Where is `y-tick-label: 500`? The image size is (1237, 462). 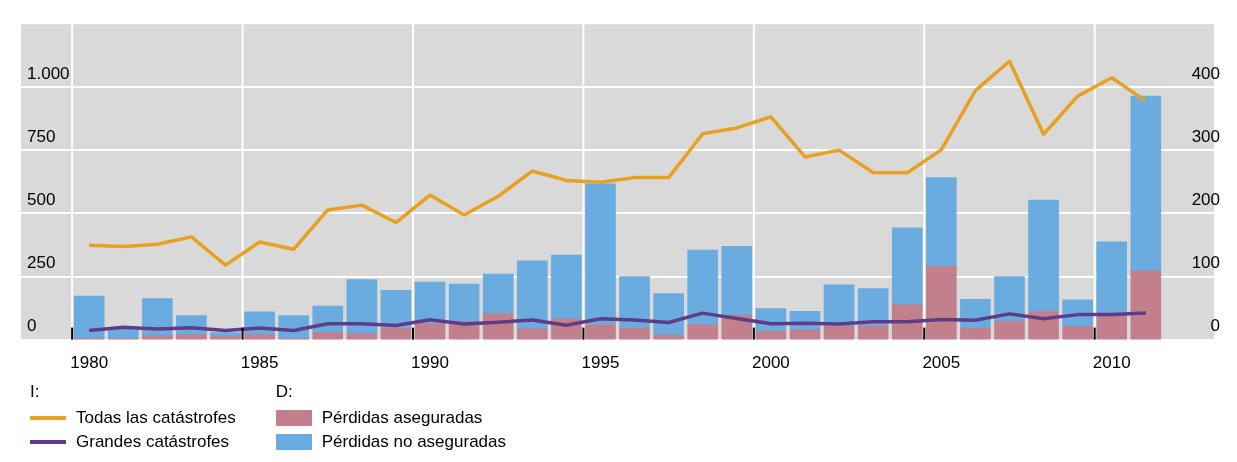
y-tick-label: 500 is located at coordinates (41, 200).